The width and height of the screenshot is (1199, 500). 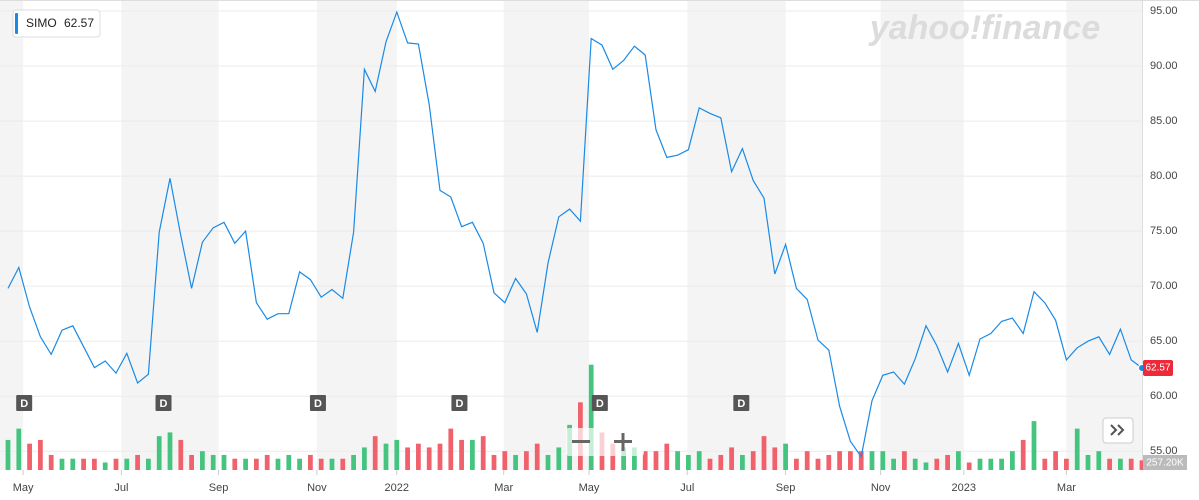 I want to click on y-tick-label: 85.00, so click(x=1164, y=121).